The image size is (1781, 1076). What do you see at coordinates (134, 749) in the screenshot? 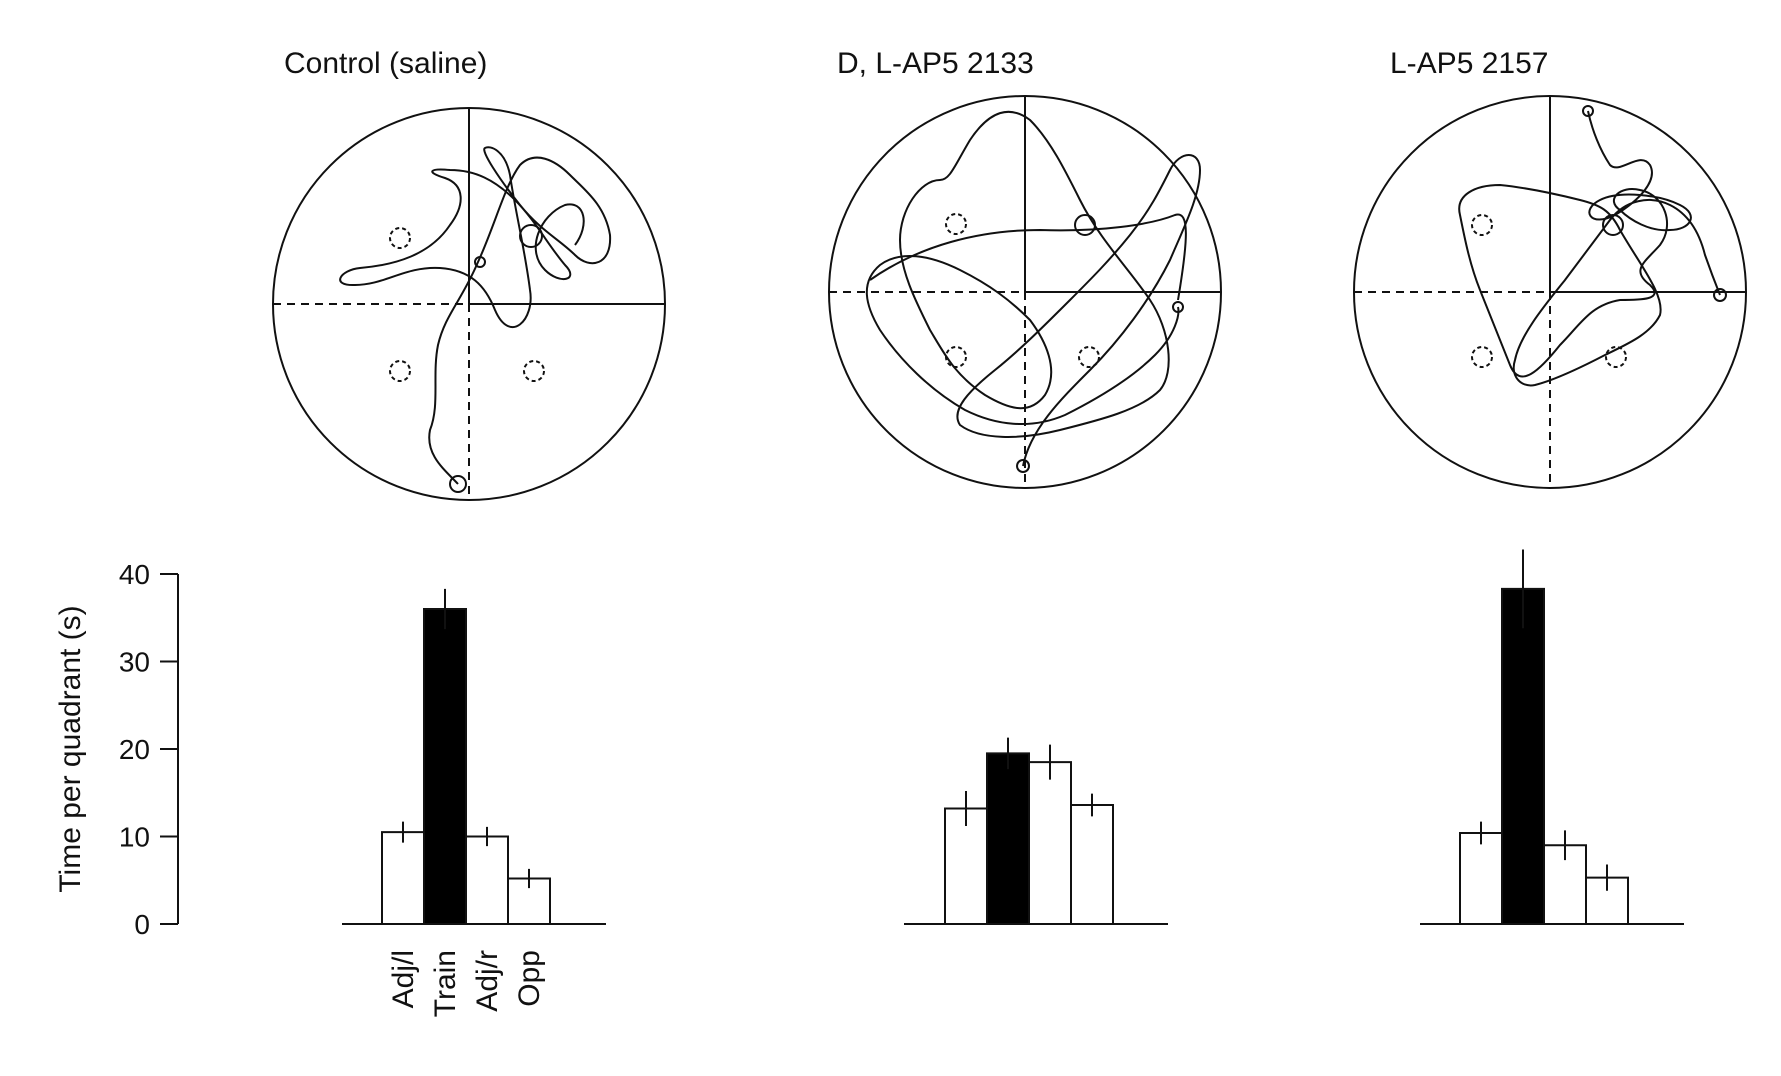
I see `y-tick-label: 20` at bounding box center [134, 749].